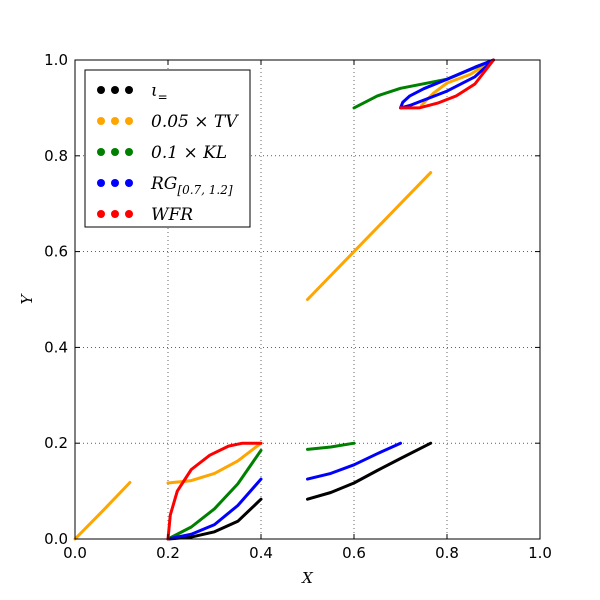 This screenshot has width=600, height=600. I want to click on legend-label: WFR, so click(172, 215).